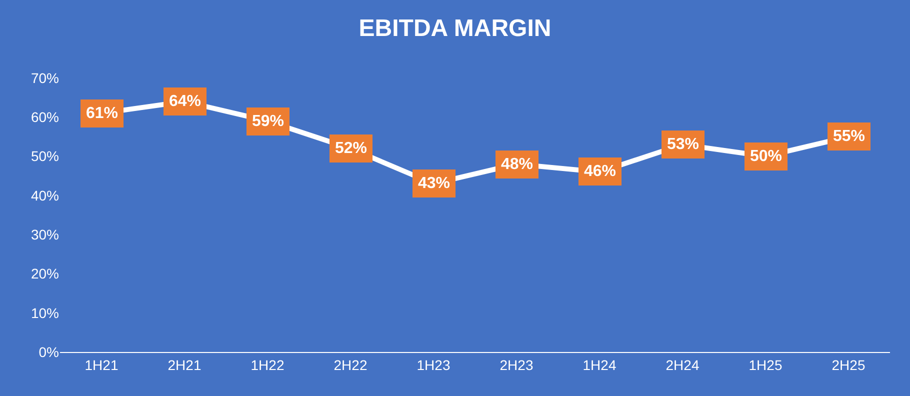  Describe the element at coordinates (455, 28) in the screenshot. I see `chart-title: EBITDA MARGIN` at that location.